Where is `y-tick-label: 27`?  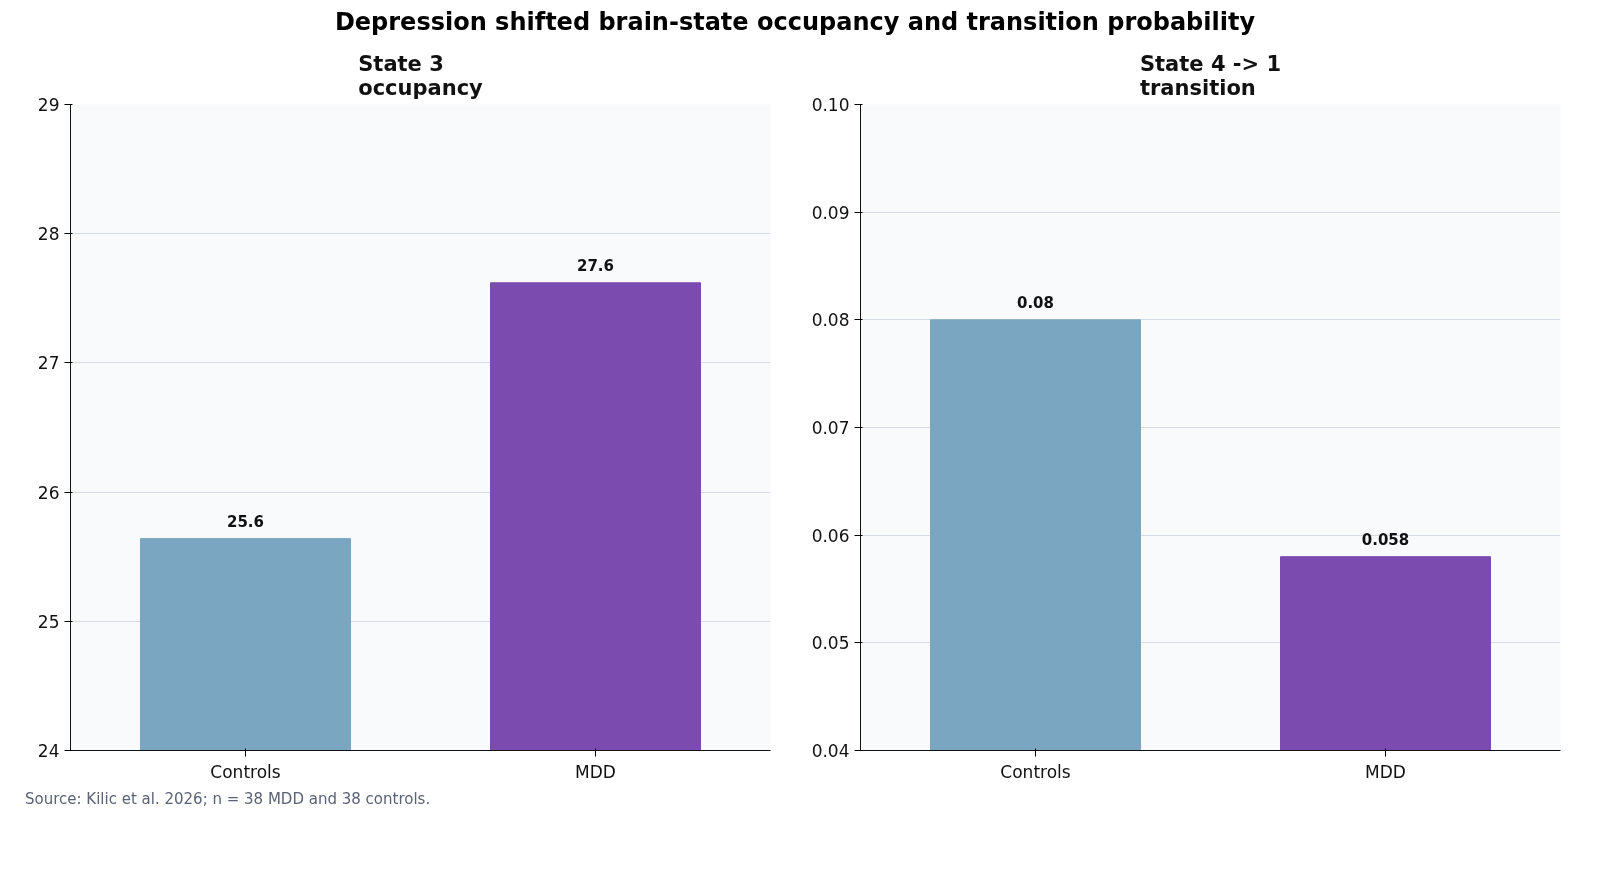
y-tick-label: 27 is located at coordinates (48, 363).